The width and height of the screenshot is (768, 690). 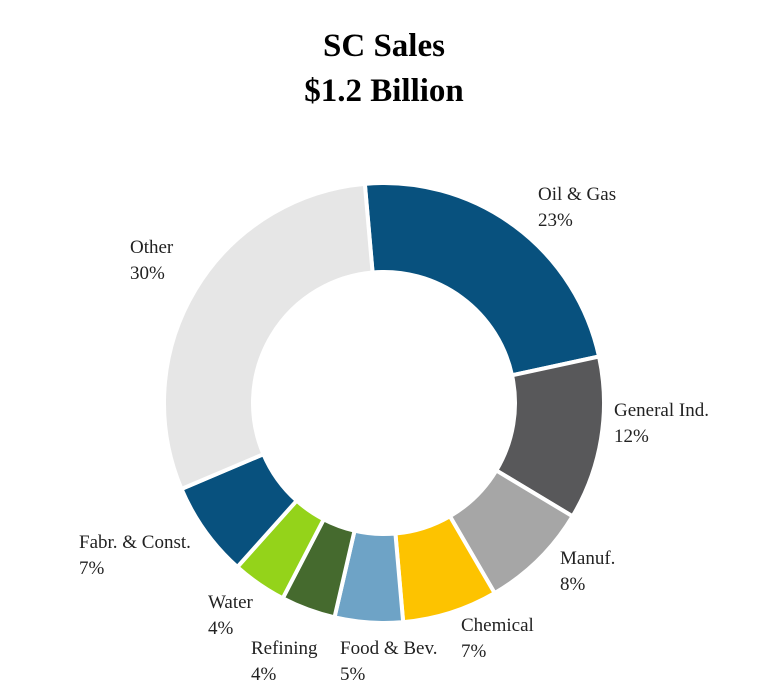 I want to click on value-label-other: 30%, so click(x=147, y=273).